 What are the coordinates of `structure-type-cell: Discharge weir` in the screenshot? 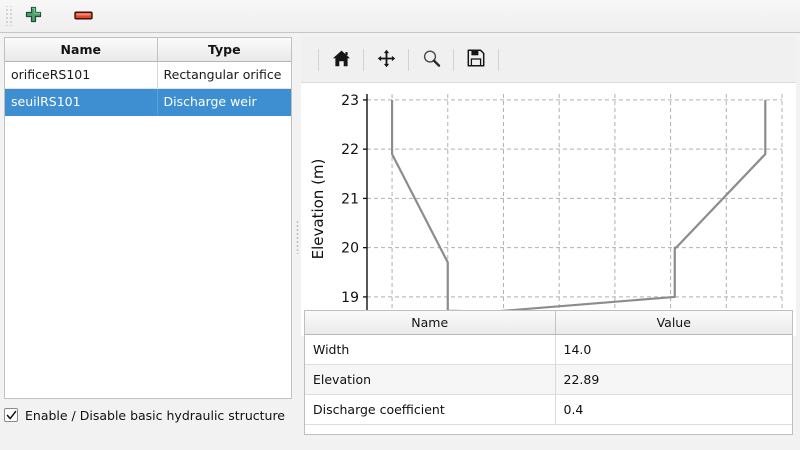 It's located at (224, 102).